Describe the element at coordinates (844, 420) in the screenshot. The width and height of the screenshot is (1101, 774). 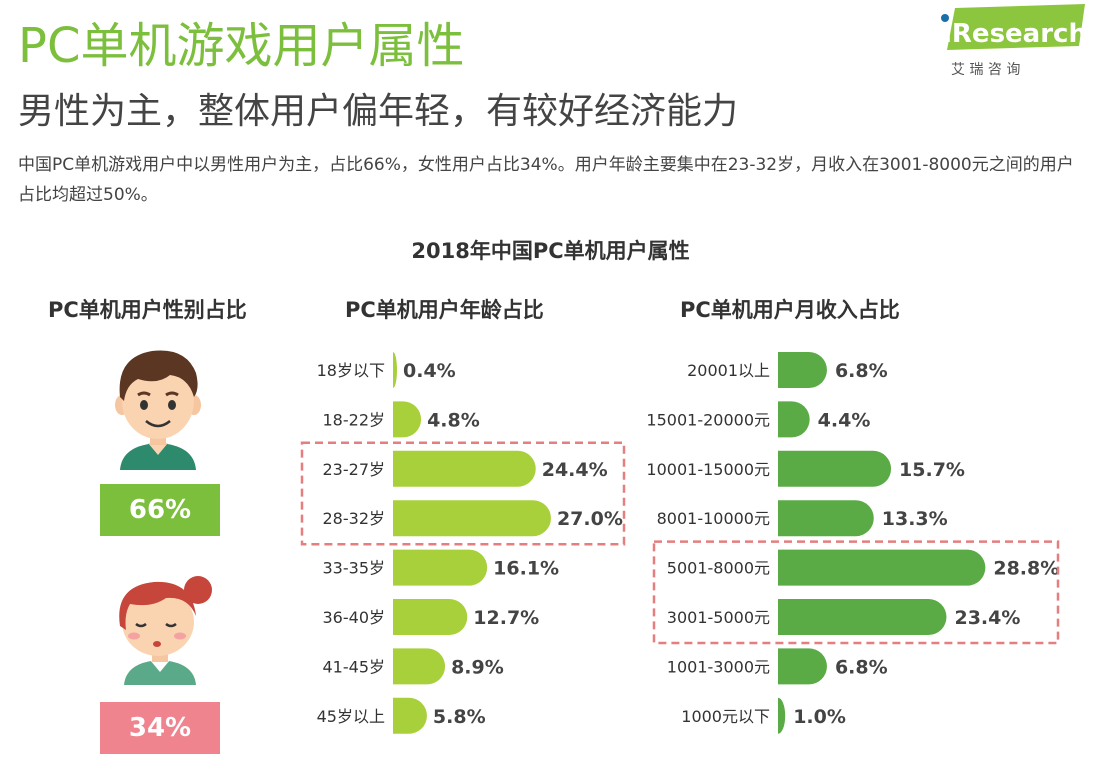
I see `income-value-label: 4.4%` at that location.